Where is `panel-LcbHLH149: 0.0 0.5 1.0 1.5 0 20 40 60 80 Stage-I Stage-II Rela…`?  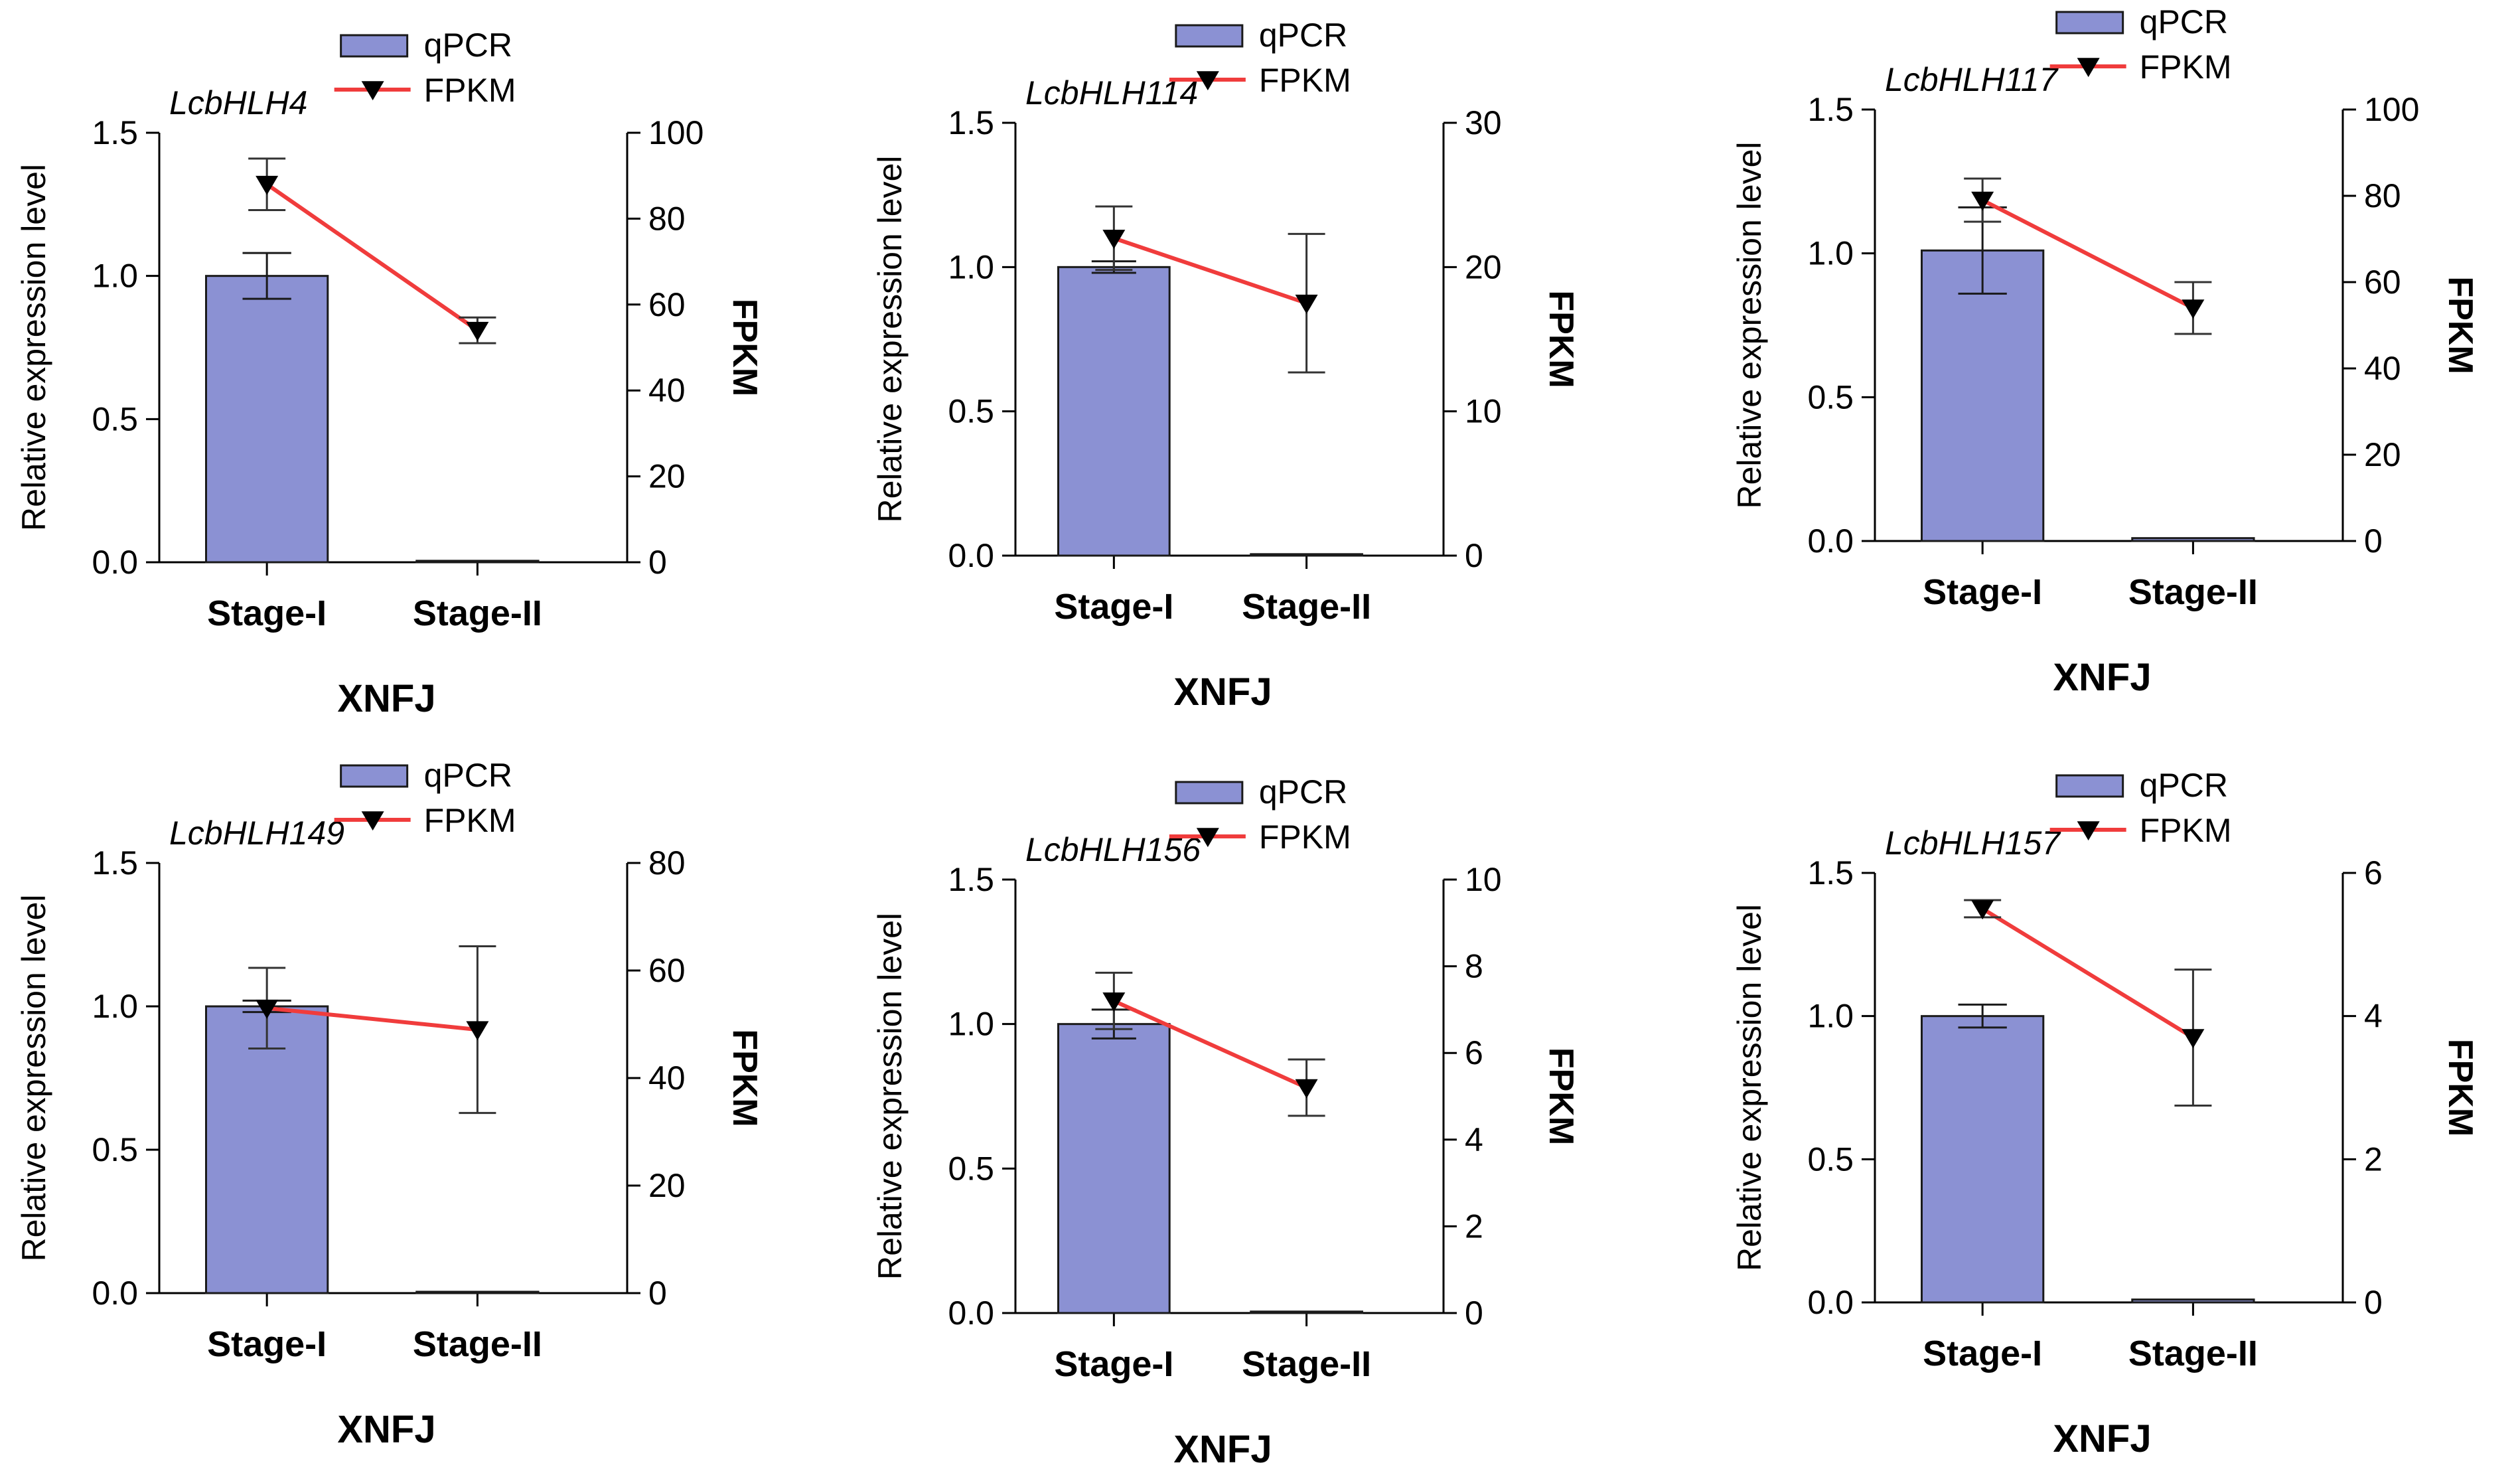 panel-LcbHLH149: 0.0 0.5 1.0 1.5 0 20 40 60 80 Stage-I Stage-II Rela… is located at coordinates (389, 1104).